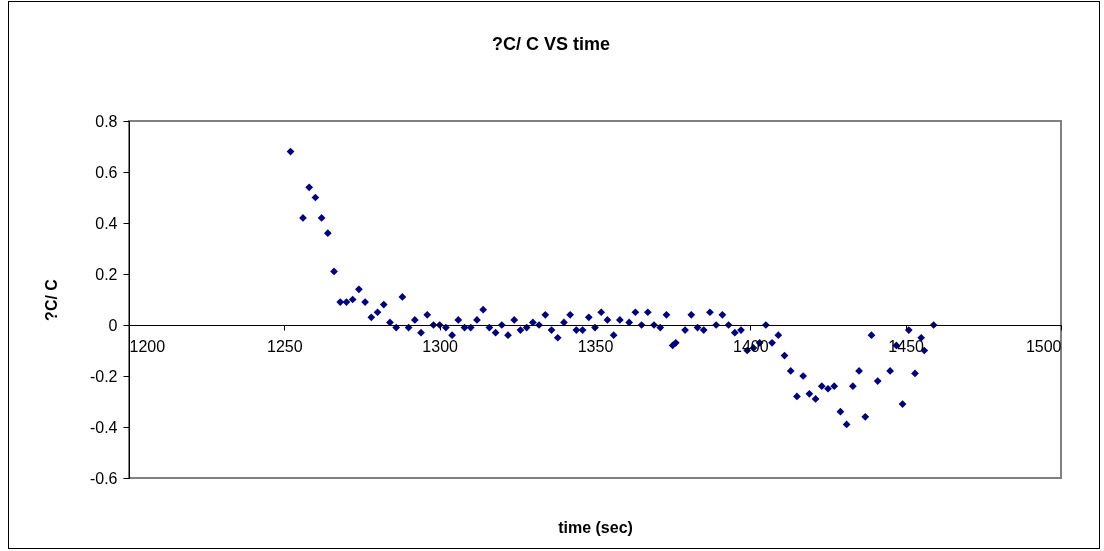  Describe the element at coordinates (595, 527) in the screenshot. I see `x-axis-title: time (sec)` at that location.